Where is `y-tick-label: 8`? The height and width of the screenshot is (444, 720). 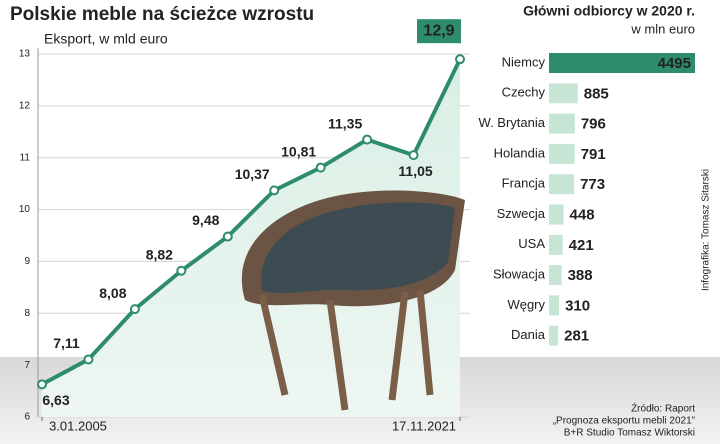
y-tick-label: 8 is located at coordinates (27, 313).